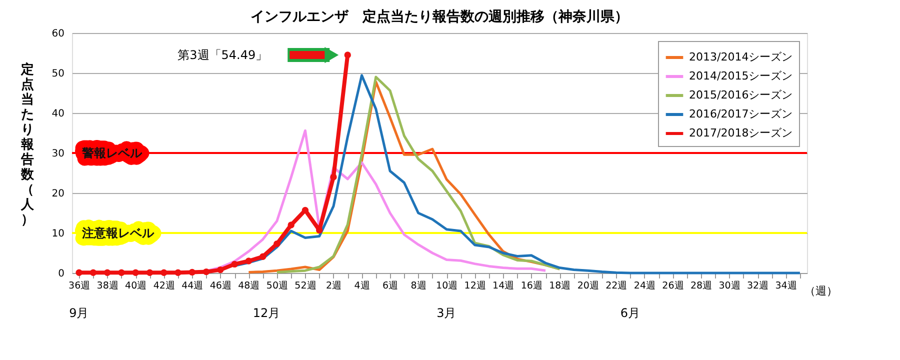  Describe the element at coordinates (531, 286) in the screenshot. I see `x-tick-label: 16週` at that location.